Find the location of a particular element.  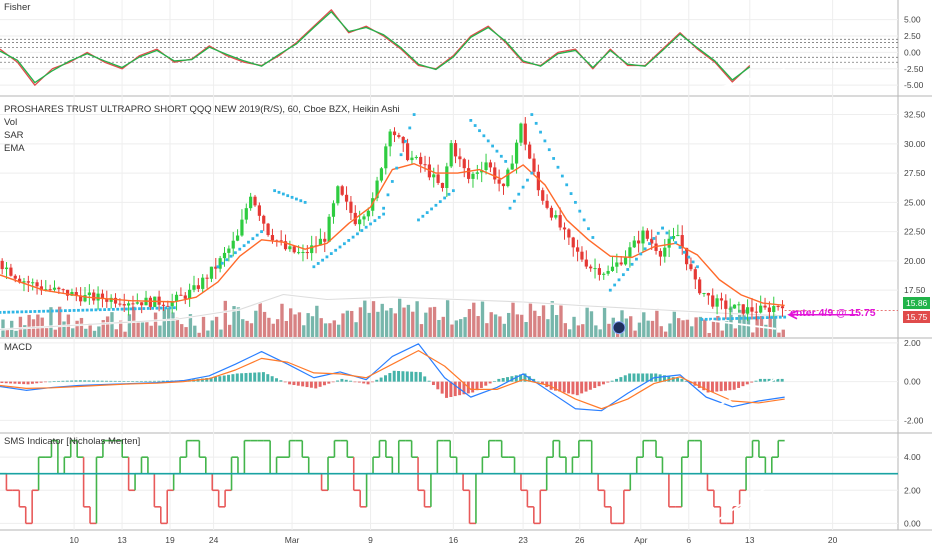

price-tag-high: 15.86 is located at coordinates (917, 303).